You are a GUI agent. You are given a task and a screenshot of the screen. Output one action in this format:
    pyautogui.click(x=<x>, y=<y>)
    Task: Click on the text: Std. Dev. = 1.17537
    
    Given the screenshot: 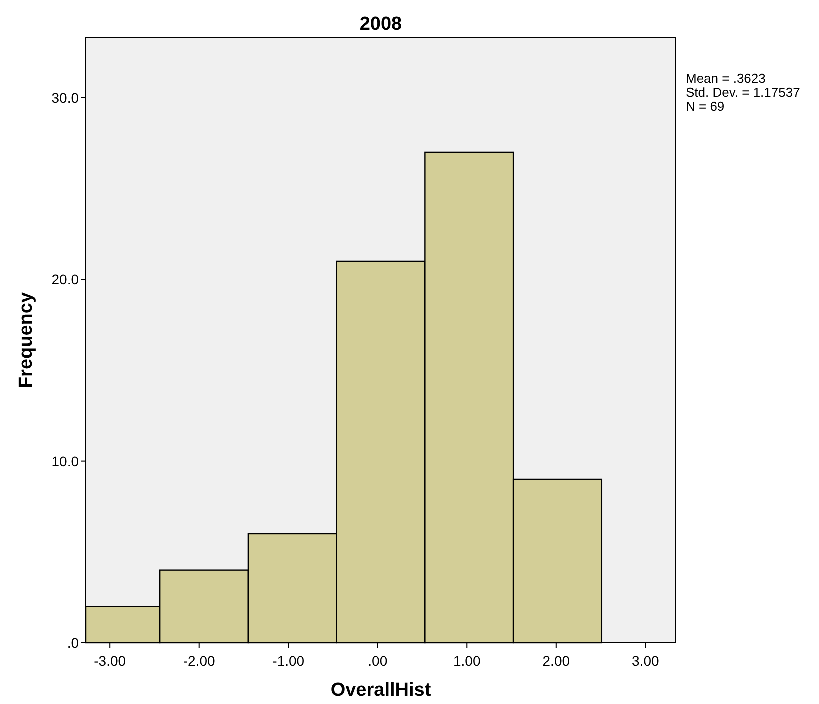 What is the action you would take?
    pyautogui.click(x=743, y=92)
    